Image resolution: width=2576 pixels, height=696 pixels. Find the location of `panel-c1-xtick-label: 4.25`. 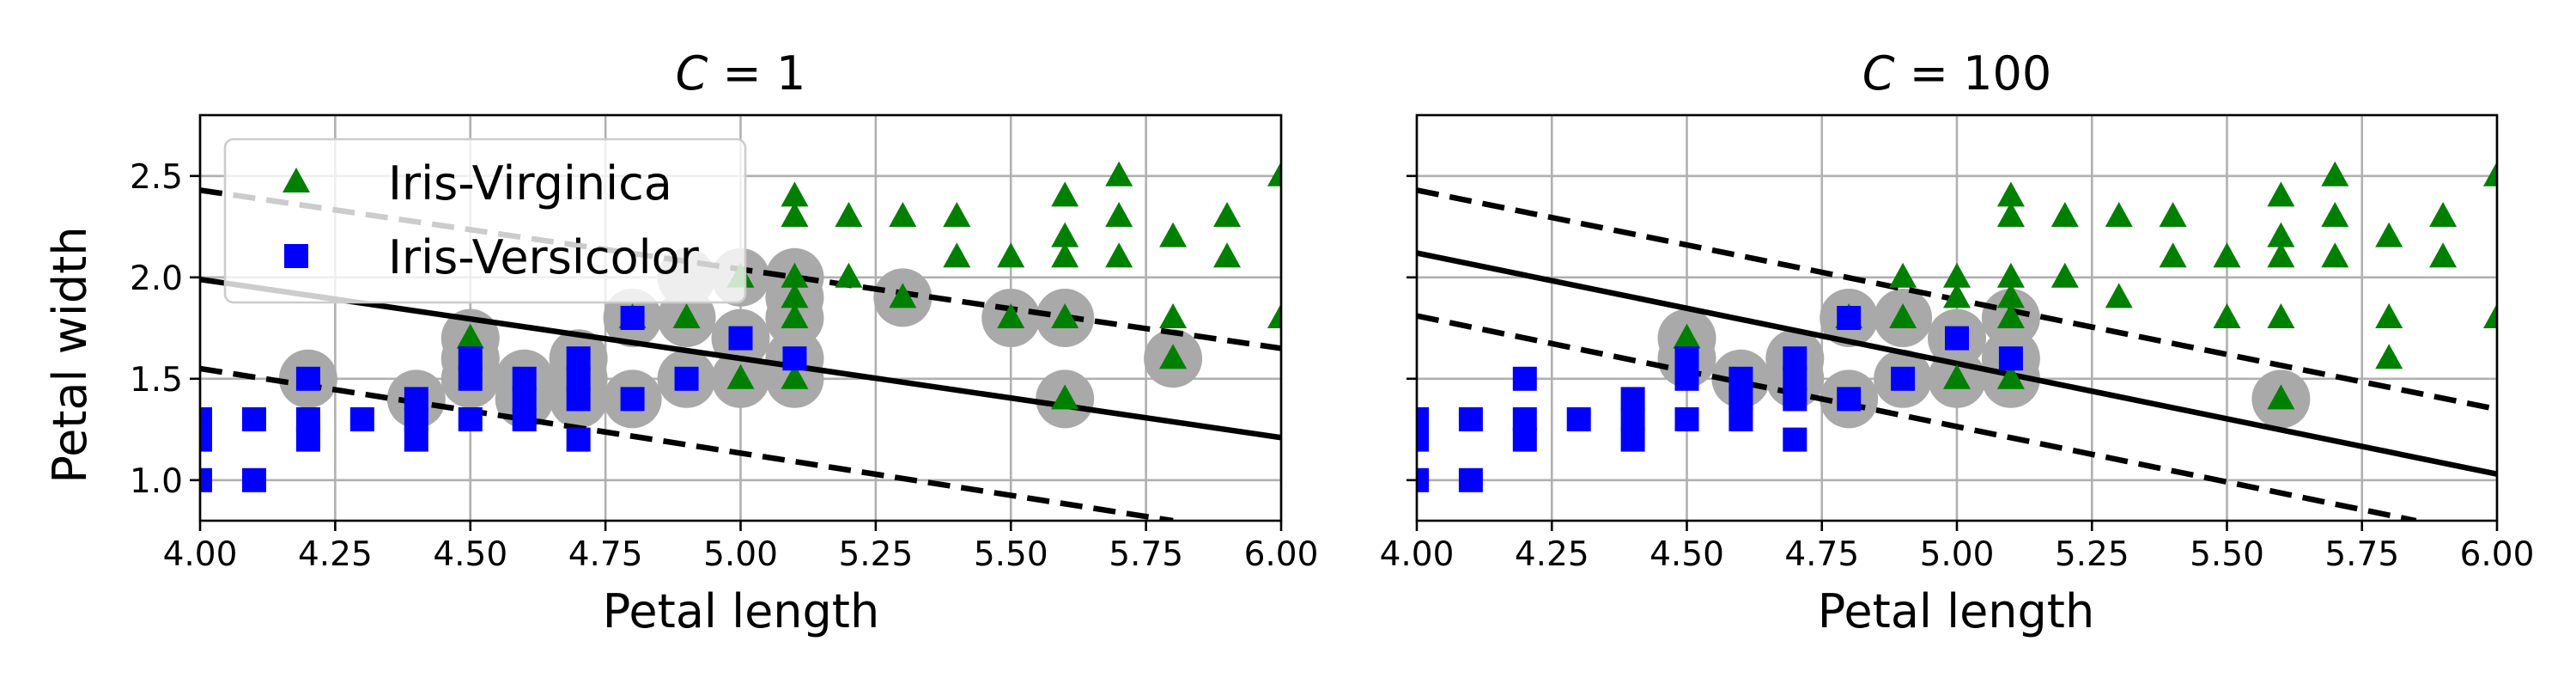

panel-c1-xtick-label: 4.25 is located at coordinates (335, 554).